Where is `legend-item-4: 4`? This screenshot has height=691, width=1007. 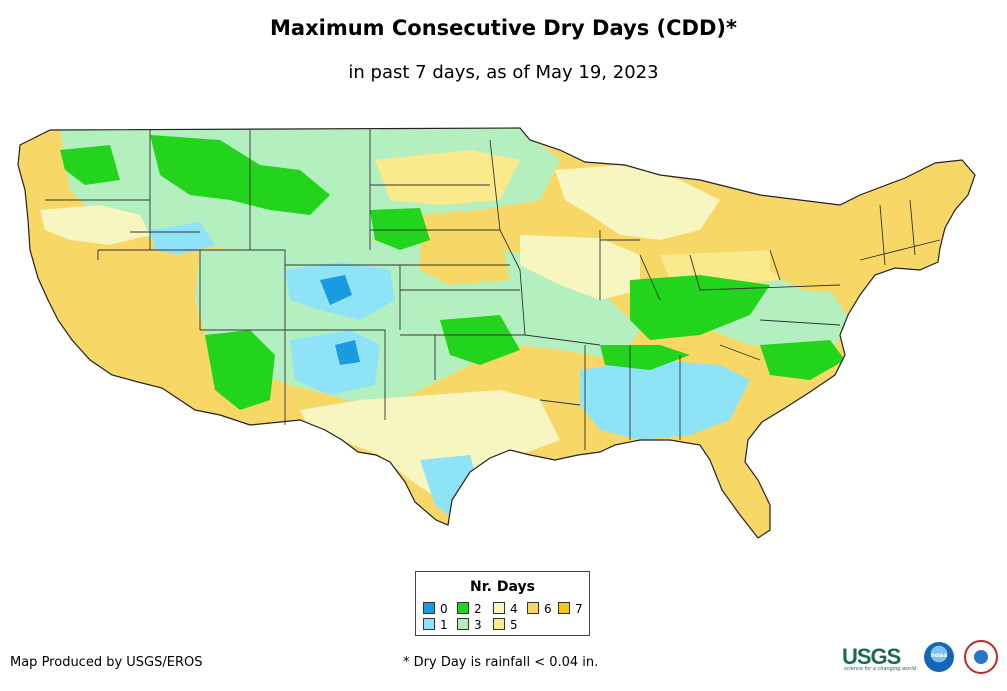
legend-item-4: 4 is located at coordinates (505, 609).